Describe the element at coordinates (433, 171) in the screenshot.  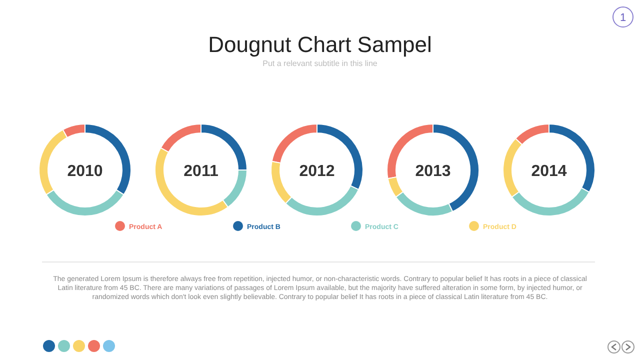
I see `text: 2013` at that location.